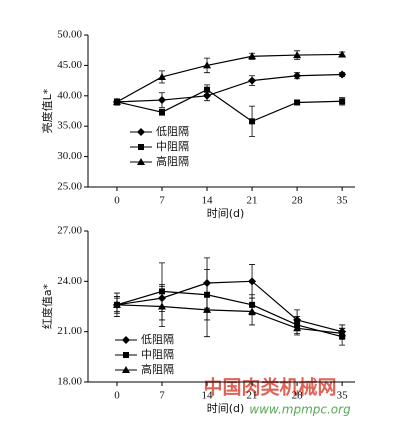 The height and width of the screenshot is (427, 400). I want to click on y-tick-label: 24.00, so click(69, 281).